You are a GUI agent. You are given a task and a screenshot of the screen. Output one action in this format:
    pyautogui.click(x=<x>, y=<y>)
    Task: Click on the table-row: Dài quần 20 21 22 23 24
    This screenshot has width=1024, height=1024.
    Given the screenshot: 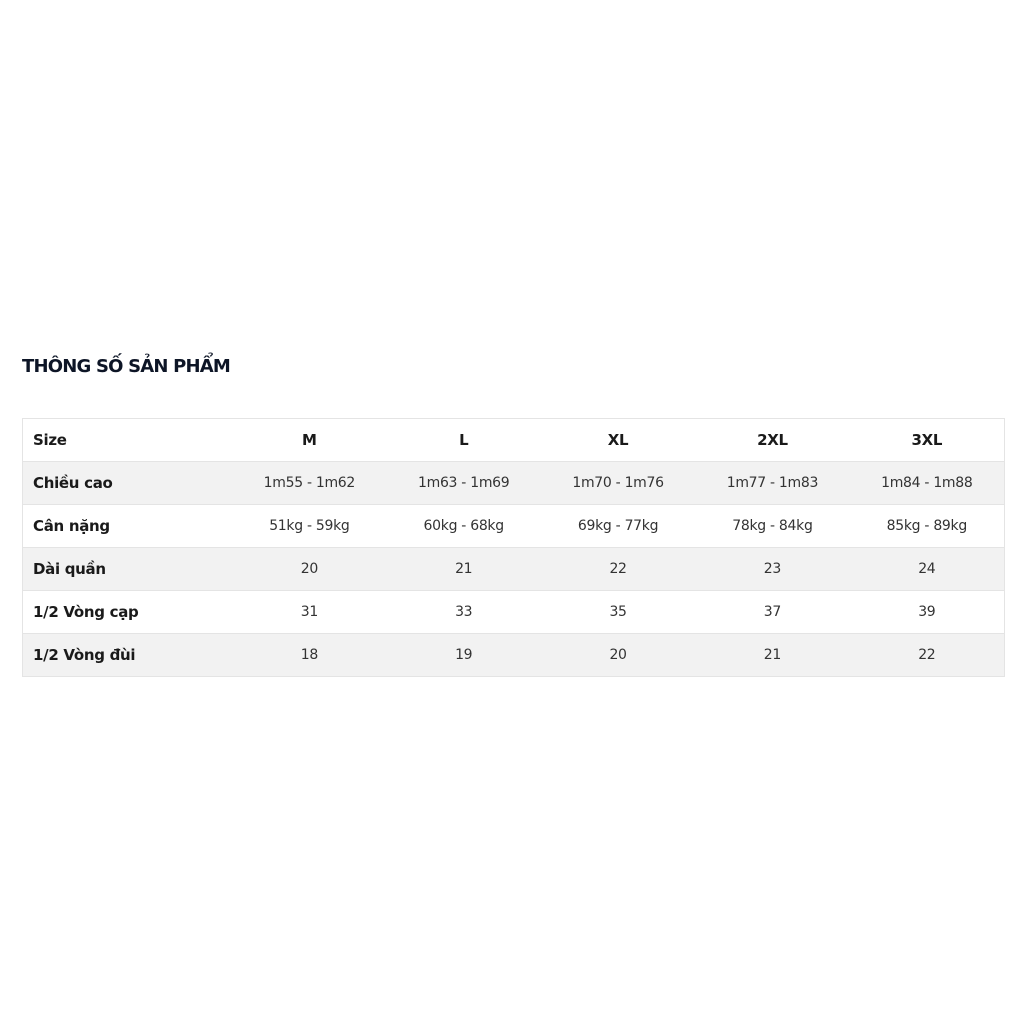 What is the action you would take?
    pyautogui.click(x=513, y=569)
    